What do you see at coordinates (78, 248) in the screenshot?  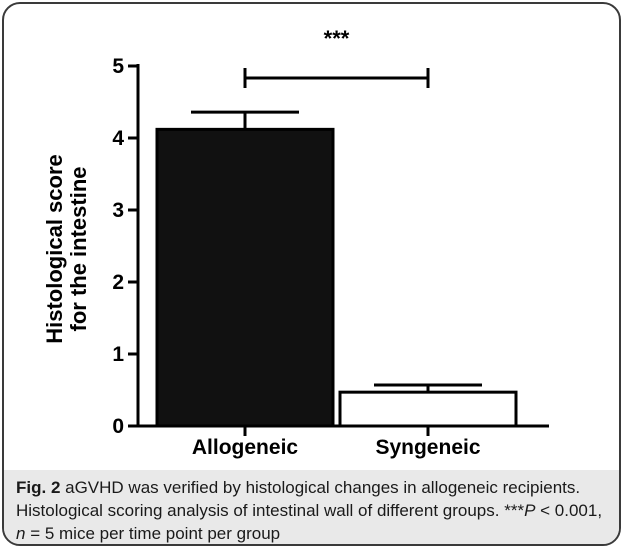 I see `y-axis-label-line2: for the intestine` at bounding box center [78, 248].